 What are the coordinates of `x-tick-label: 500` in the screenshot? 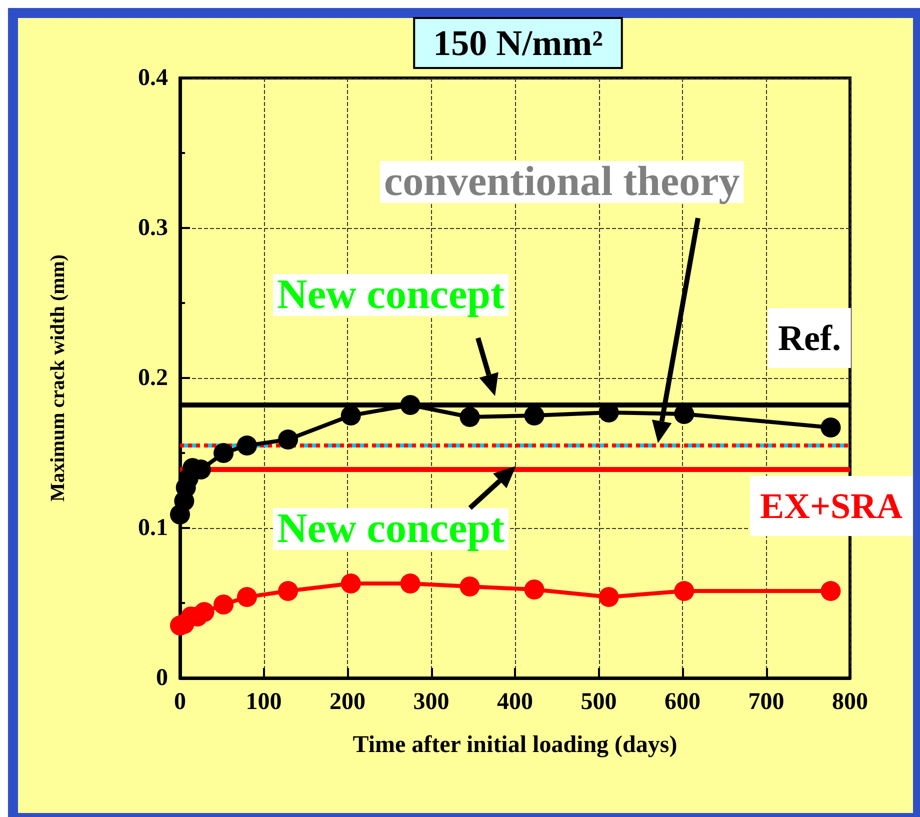 It's located at (598, 702).